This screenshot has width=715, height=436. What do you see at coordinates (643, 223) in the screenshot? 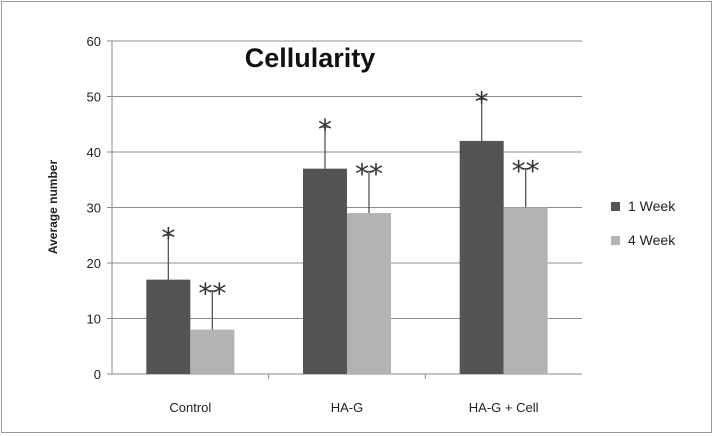
I see `legend: 1 Week 4 Week` at bounding box center [643, 223].